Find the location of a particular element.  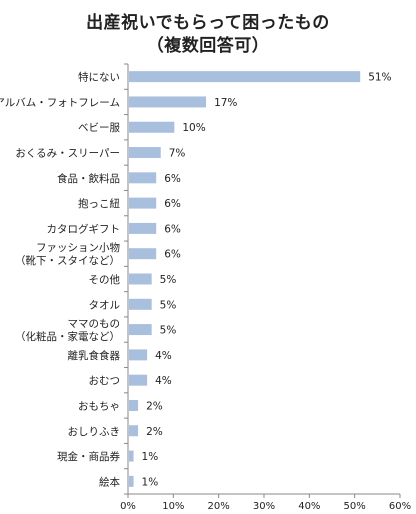

category-label: 特にない is located at coordinates (99, 78).